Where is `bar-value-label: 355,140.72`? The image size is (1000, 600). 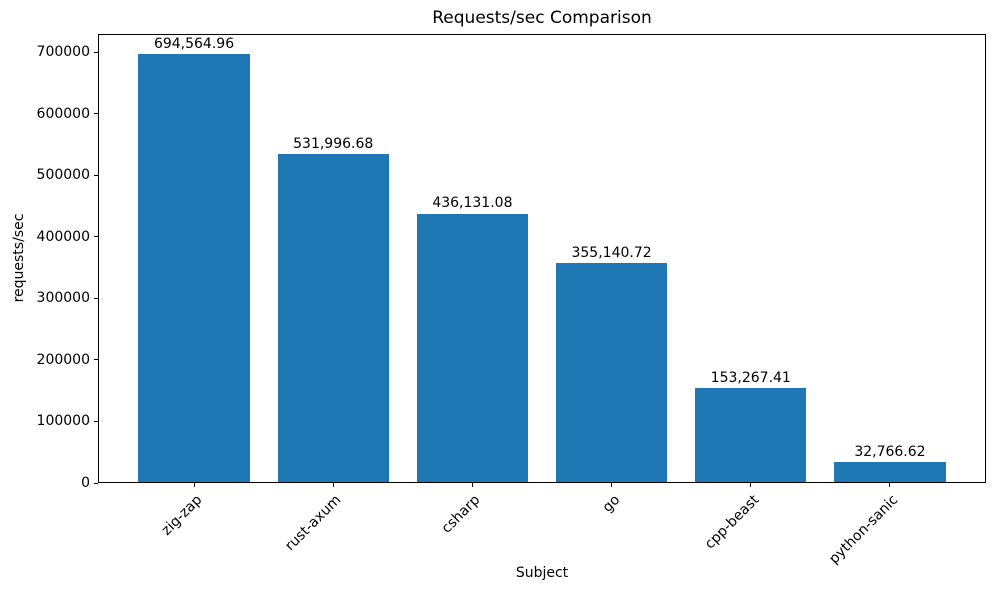
bar-value-label: 355,140.72 is located at coordinates (611, 253).